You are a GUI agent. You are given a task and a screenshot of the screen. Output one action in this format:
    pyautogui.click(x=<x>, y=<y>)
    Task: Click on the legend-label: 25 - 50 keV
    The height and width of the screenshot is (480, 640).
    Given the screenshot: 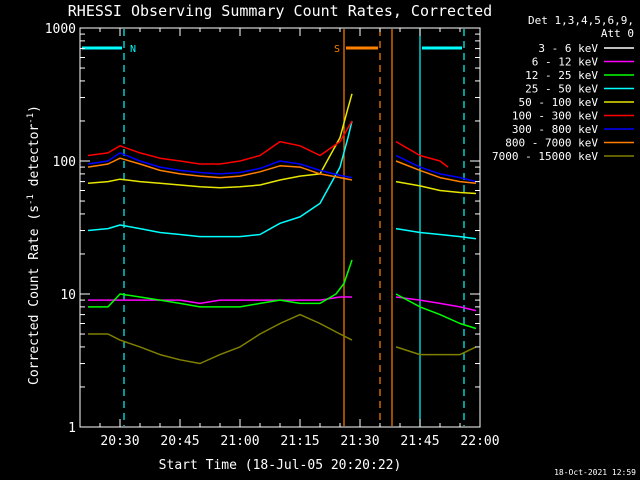 What is the action you would take?
    pyautogui.click(x=561, y=89)
    